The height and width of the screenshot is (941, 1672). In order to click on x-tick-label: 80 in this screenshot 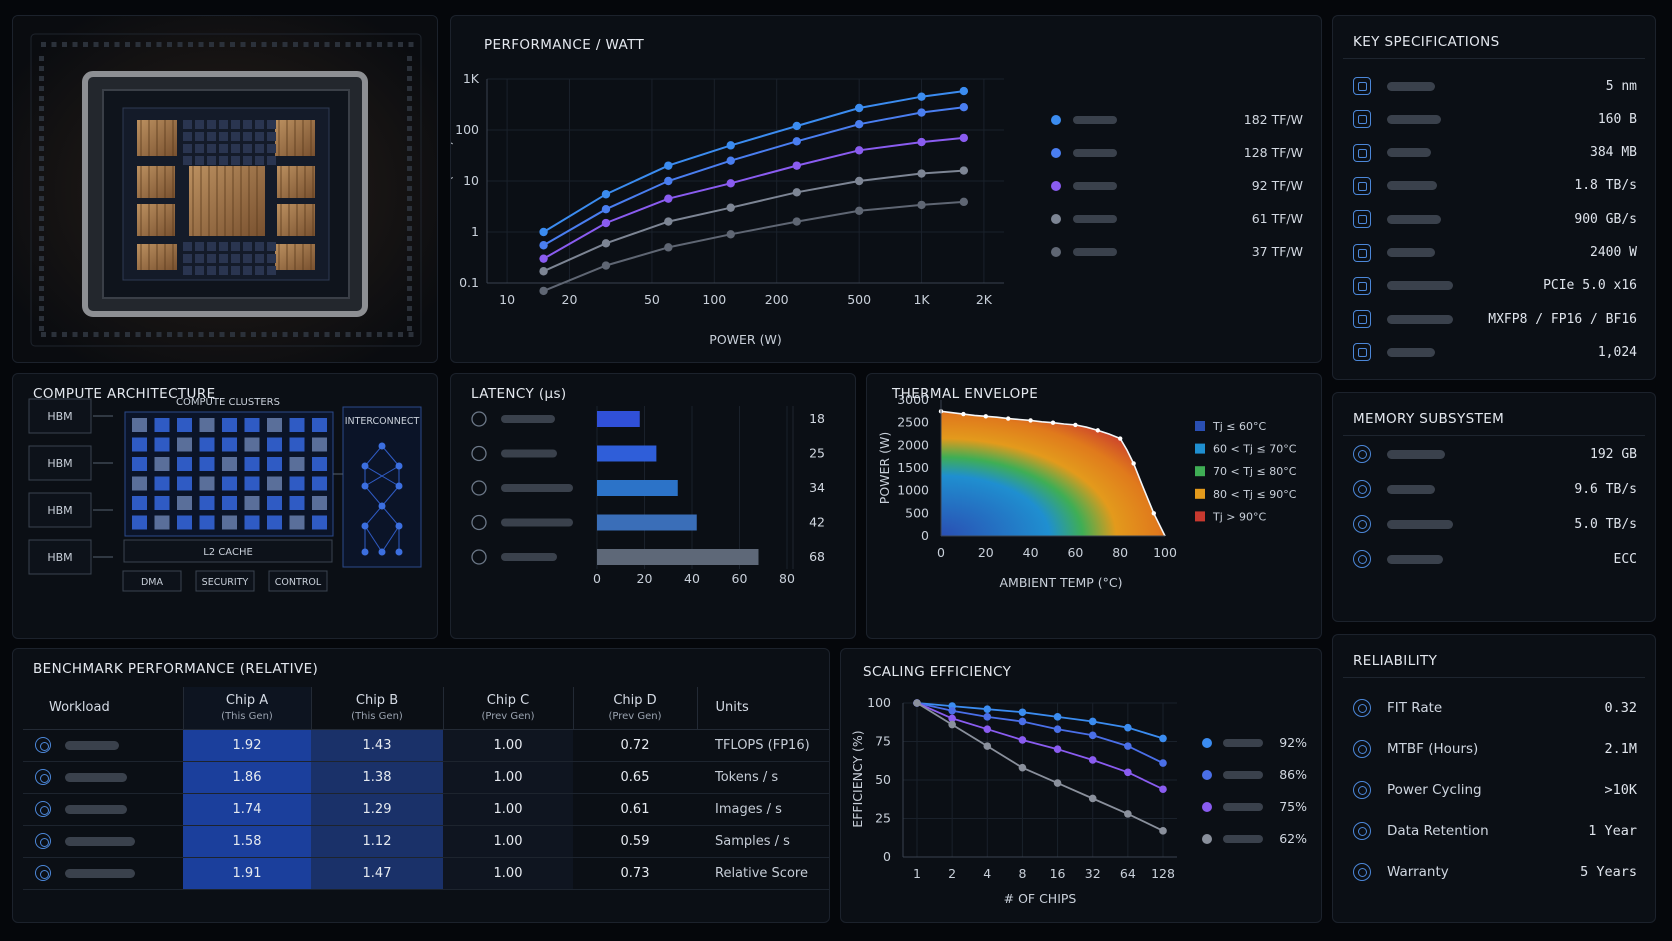, I will do `click(787, 578)`.